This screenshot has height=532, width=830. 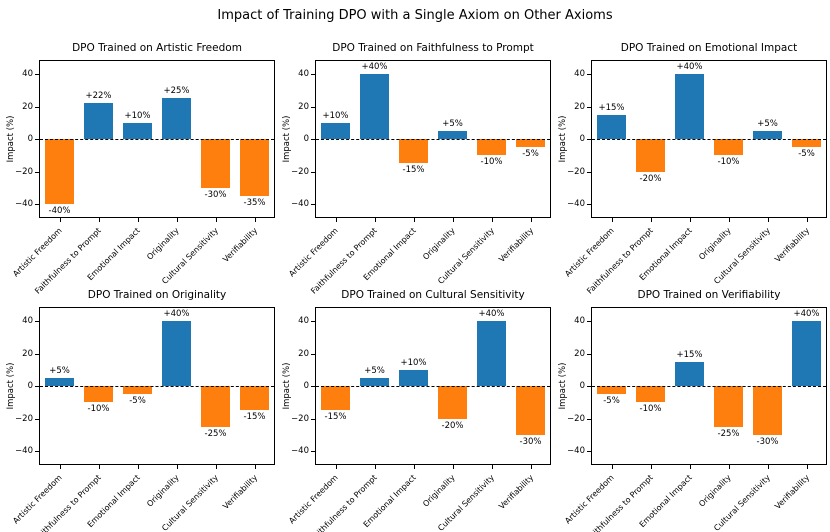 I want to click on subplot-title: DPO Trained on Cultural Sensitivity, so click(x=433, y=295).